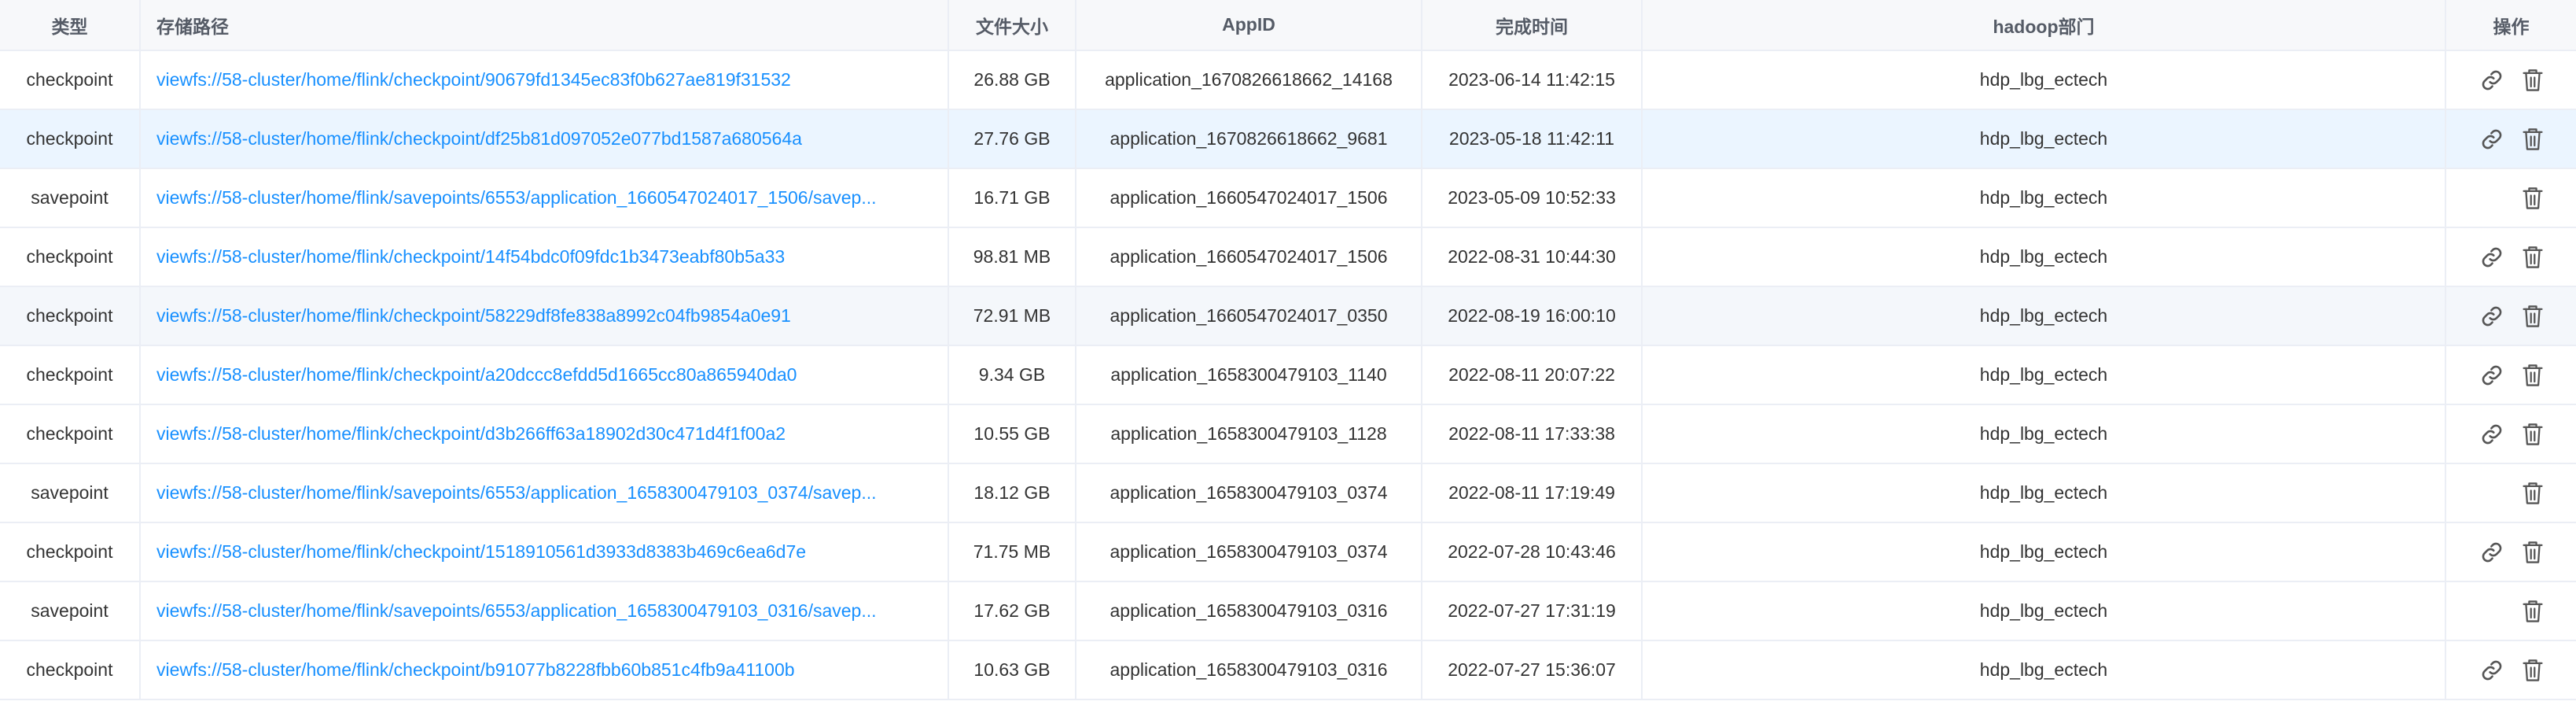 This screenshot has width=2576, height=705. What do you see at coordinates (1012, 25) in the screenshot?
I see `column-header-size: 文件大小` at bounding box center [1012, 25].